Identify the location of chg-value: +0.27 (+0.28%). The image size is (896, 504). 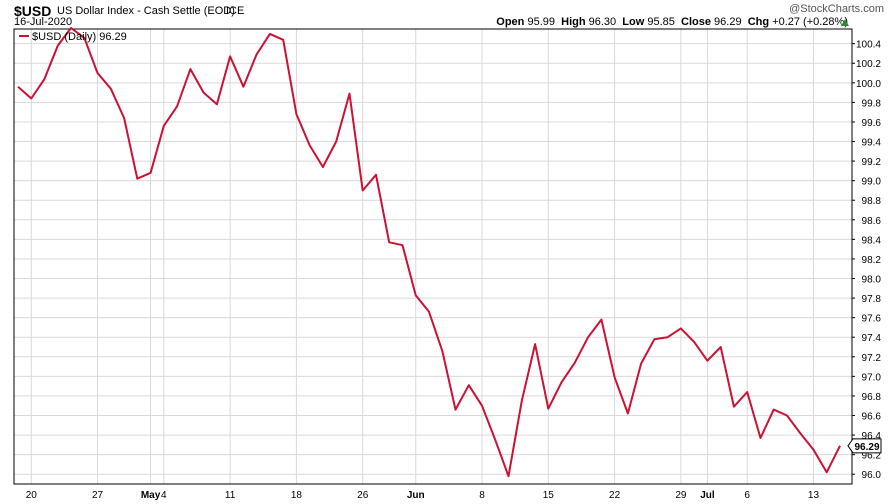
(810, 22).